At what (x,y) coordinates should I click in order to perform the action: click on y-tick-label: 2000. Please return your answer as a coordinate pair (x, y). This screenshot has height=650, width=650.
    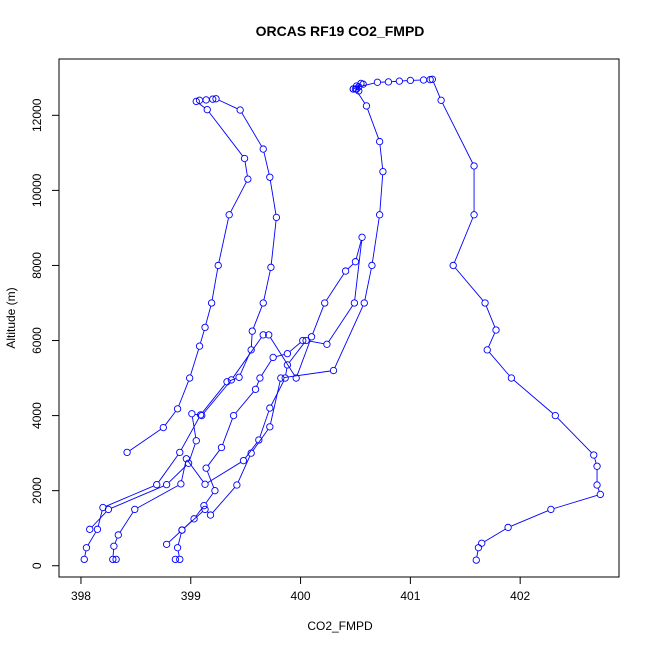
    Looking at the image, I should click on (37, 490).